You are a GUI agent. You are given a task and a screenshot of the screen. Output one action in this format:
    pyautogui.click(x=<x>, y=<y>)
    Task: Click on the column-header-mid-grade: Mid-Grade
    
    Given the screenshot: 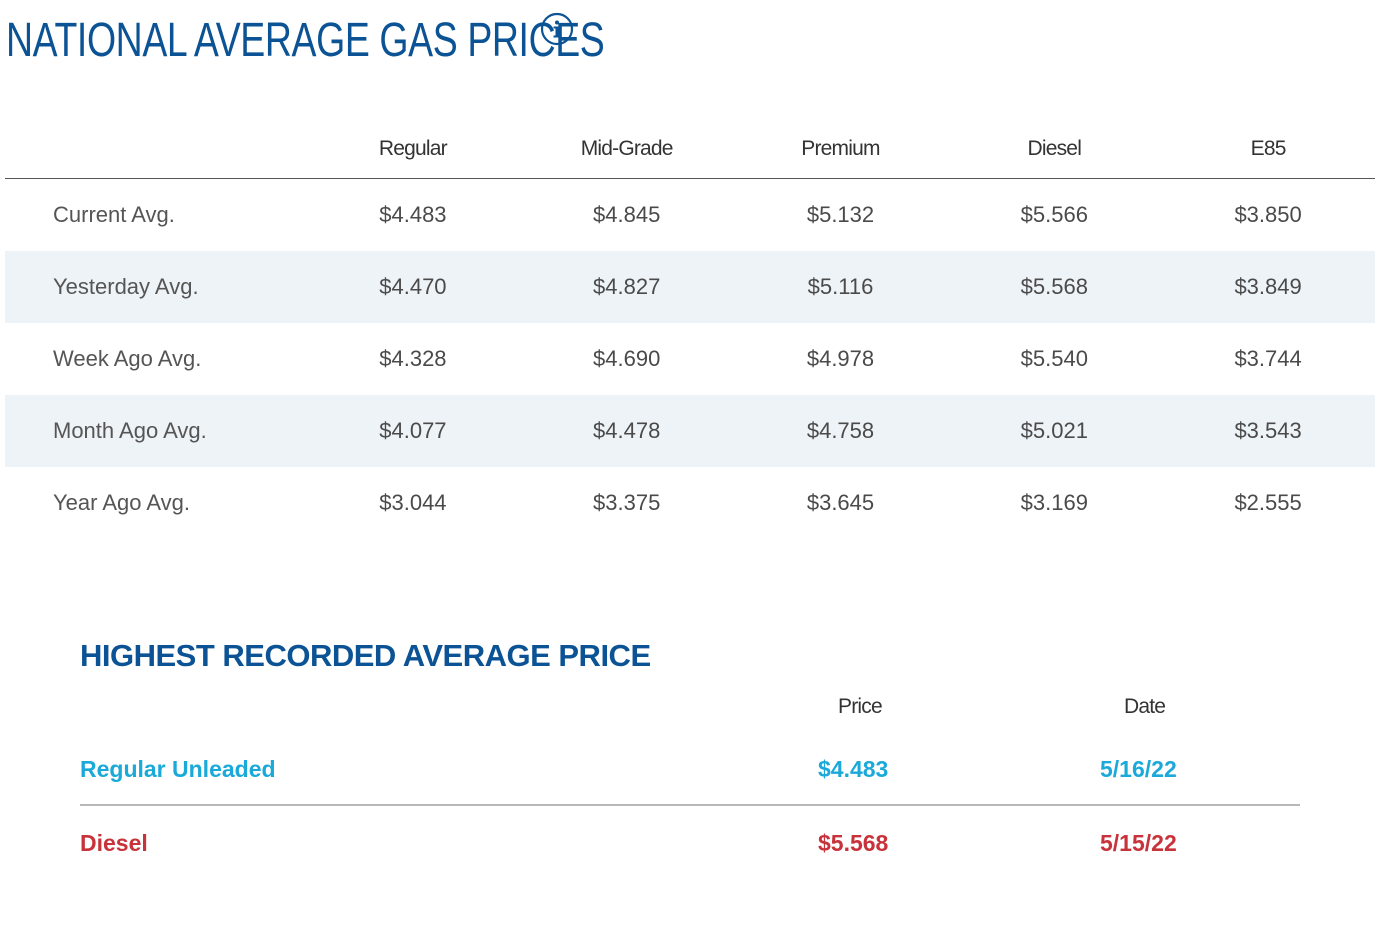 What is the action you would take?
    pyautogui.click(x=626, y=149)
    